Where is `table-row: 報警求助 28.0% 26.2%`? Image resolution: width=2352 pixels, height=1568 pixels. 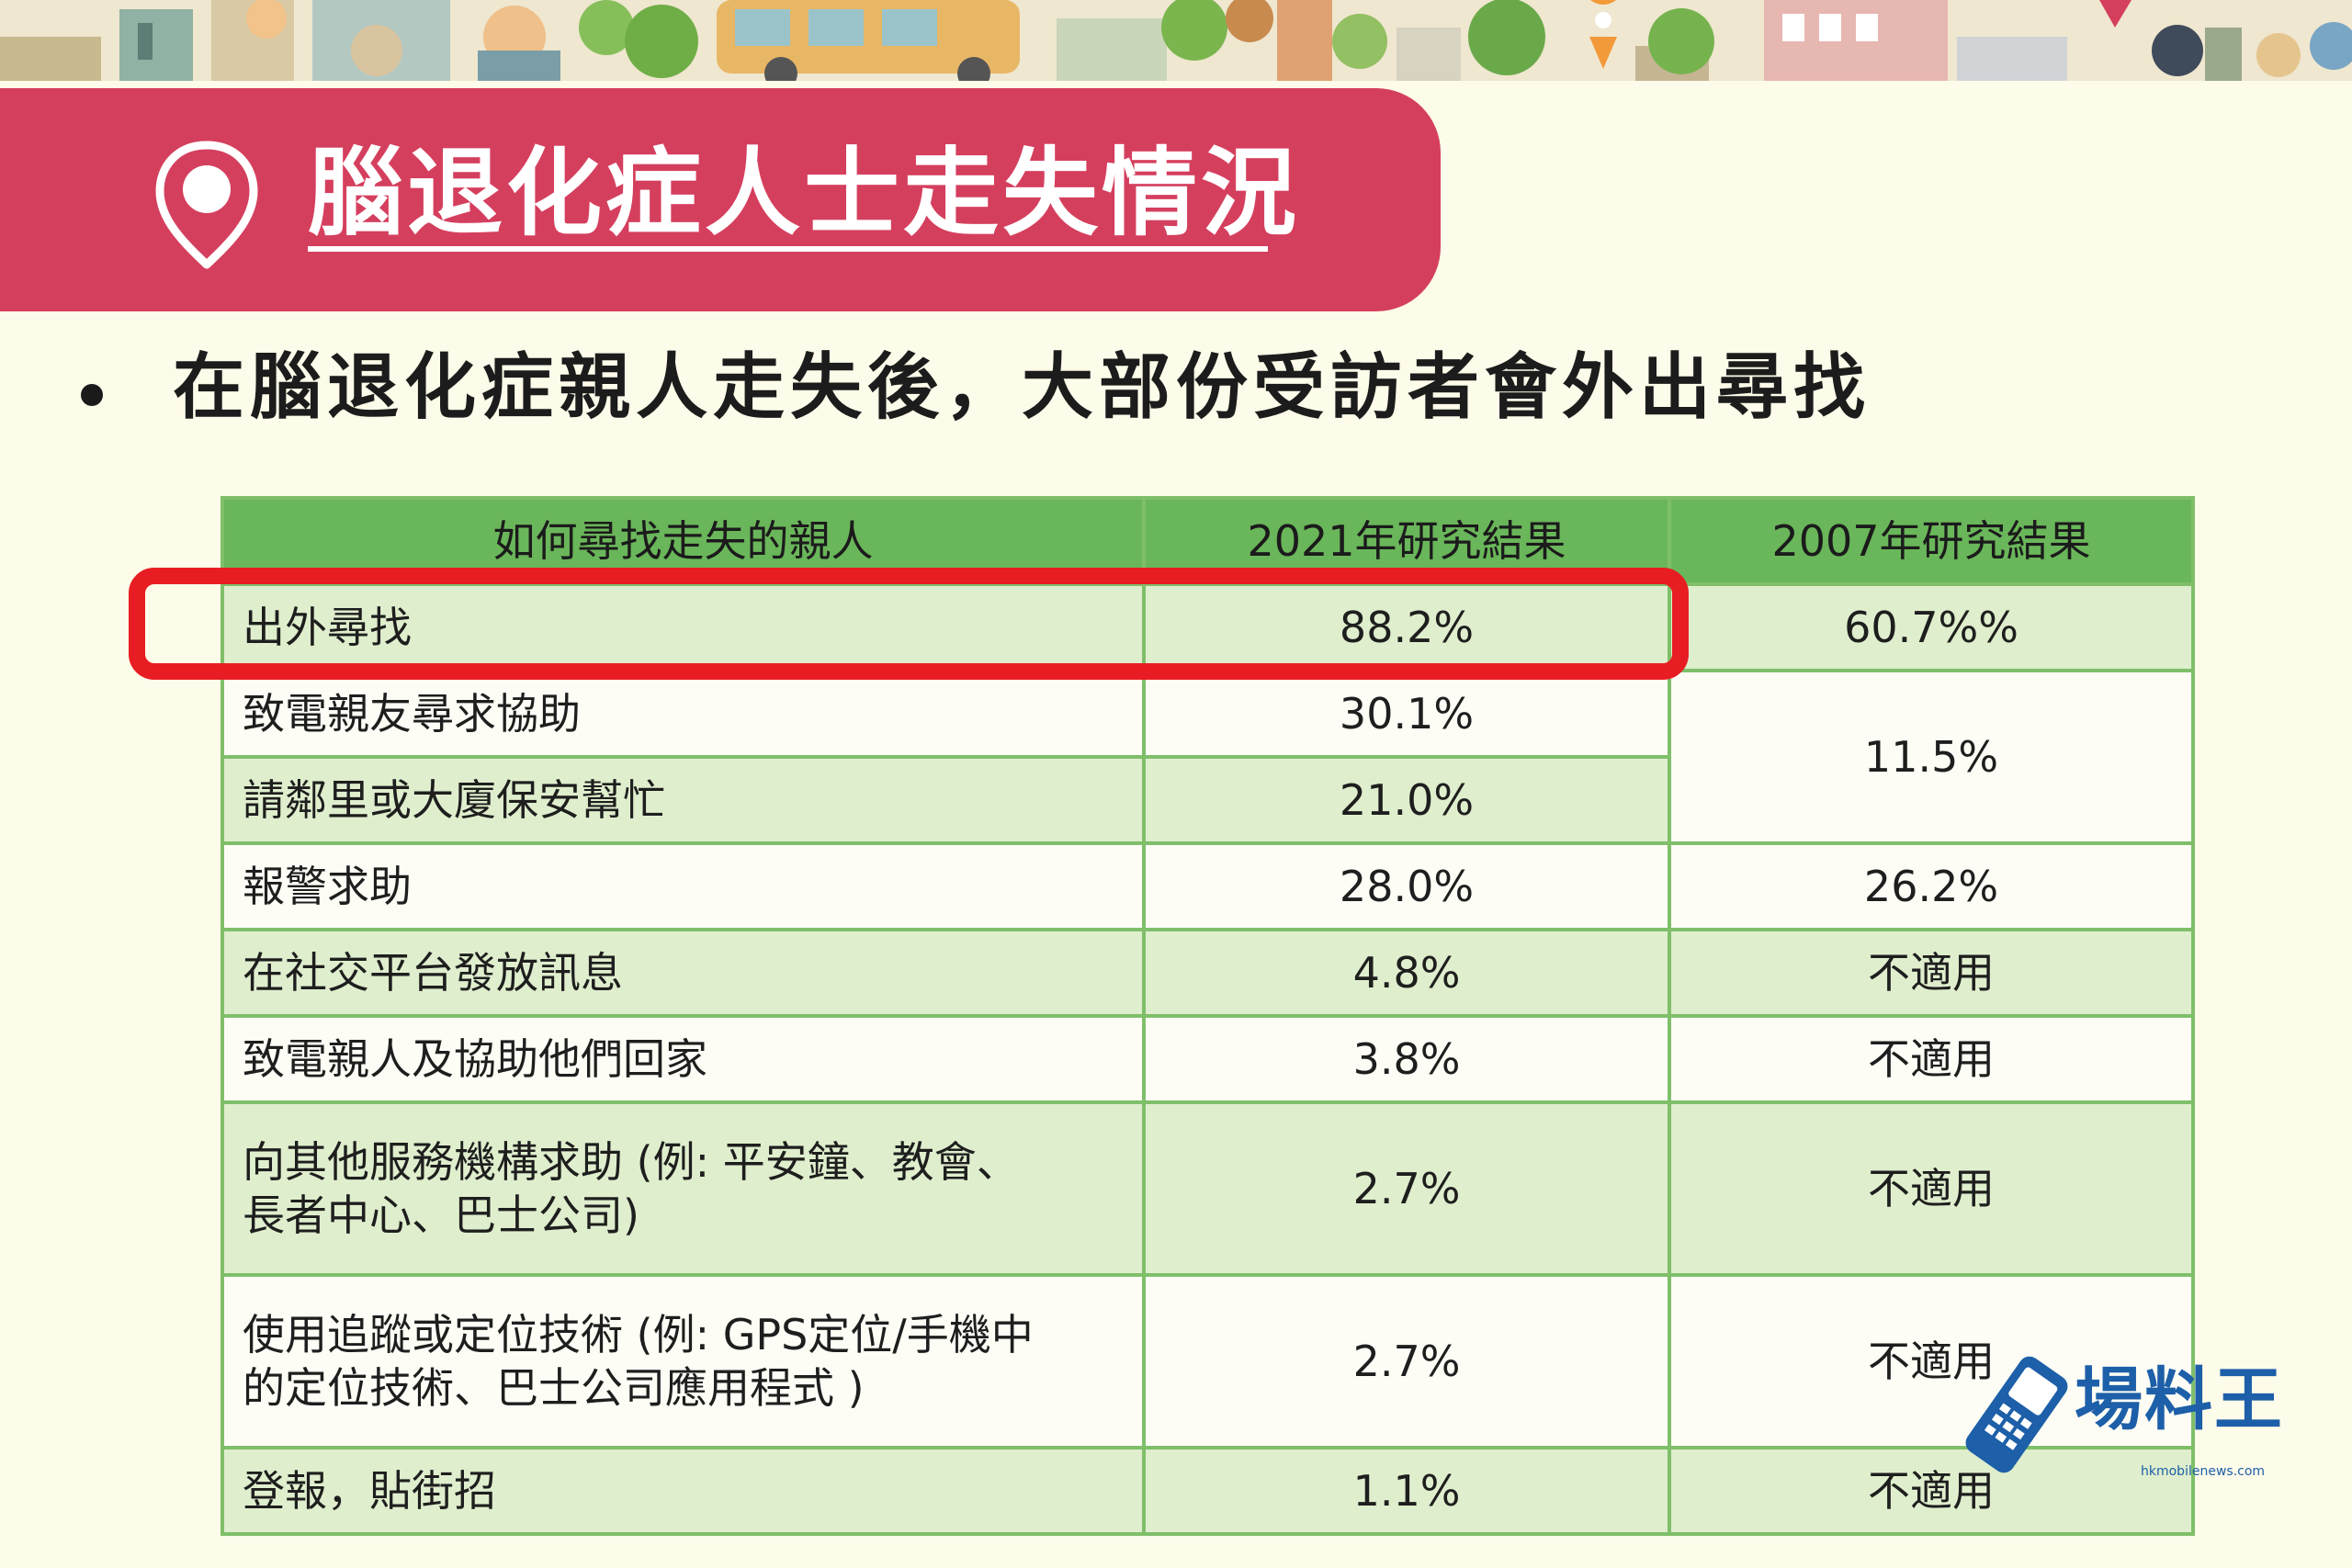 table-row: 報警求助 28.0% 26.2% is located at coordinates (1207, 886).